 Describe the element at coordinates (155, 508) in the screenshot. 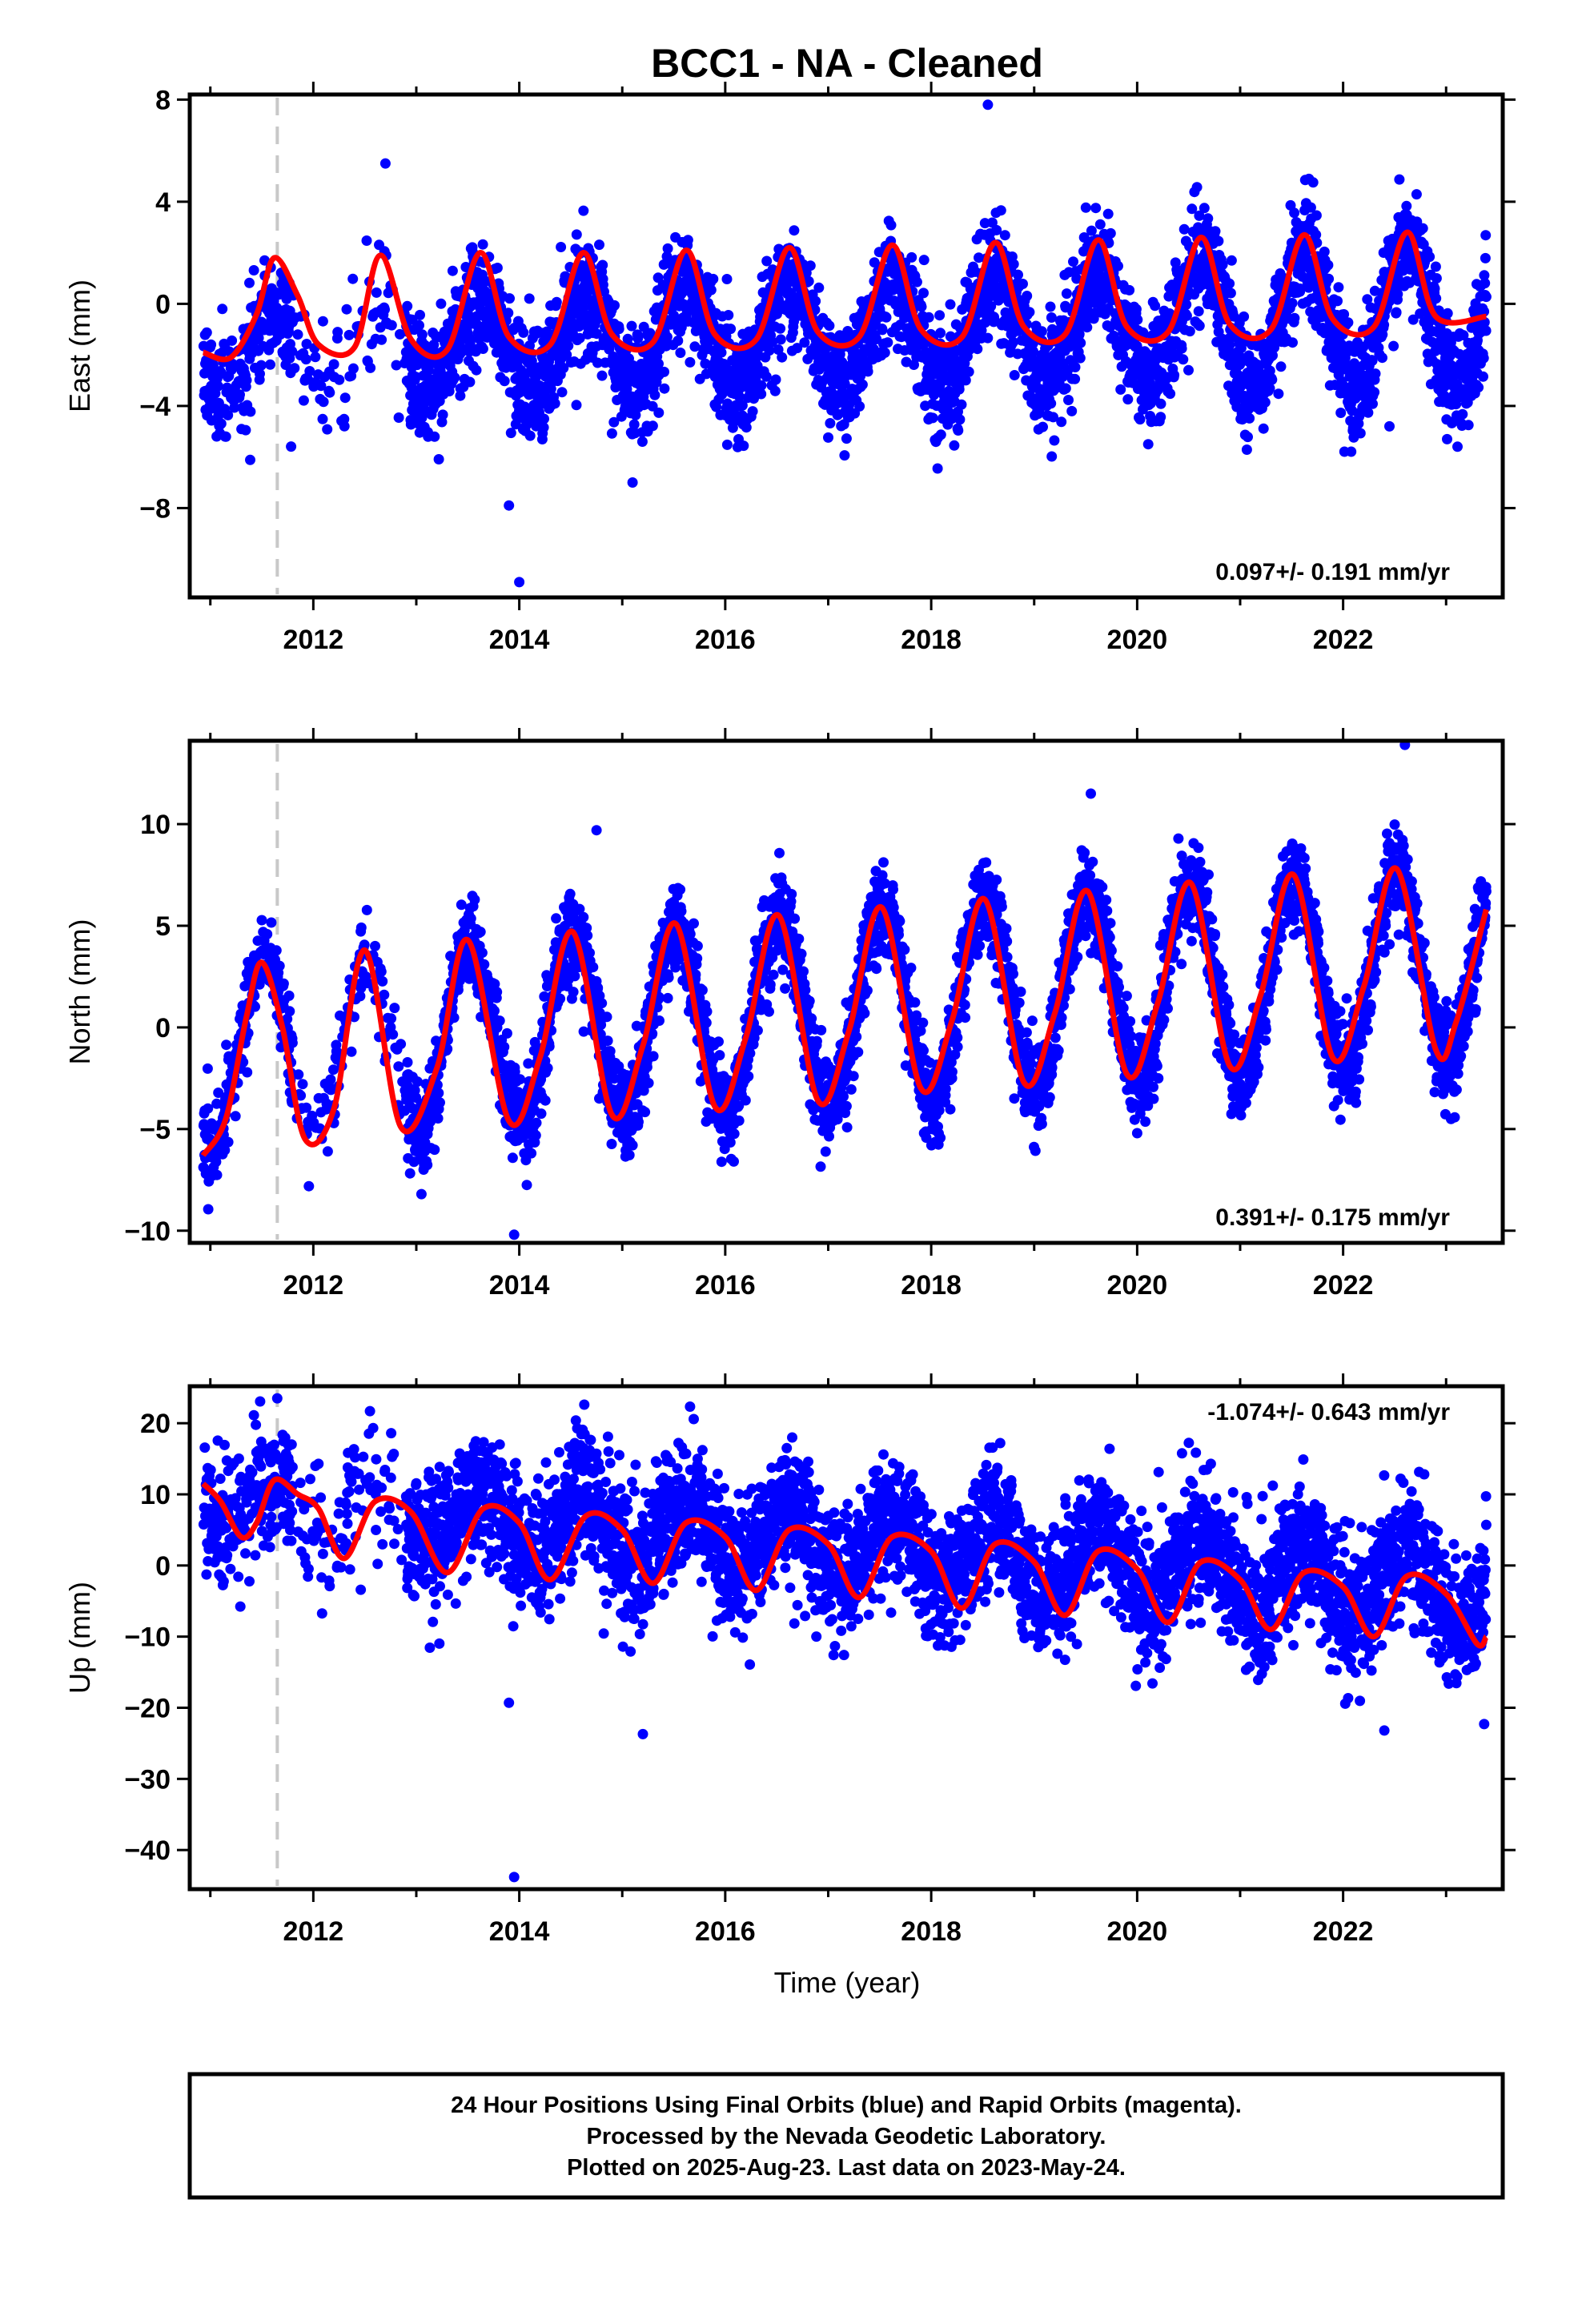

I see `y-tick-label: −8` at that location.